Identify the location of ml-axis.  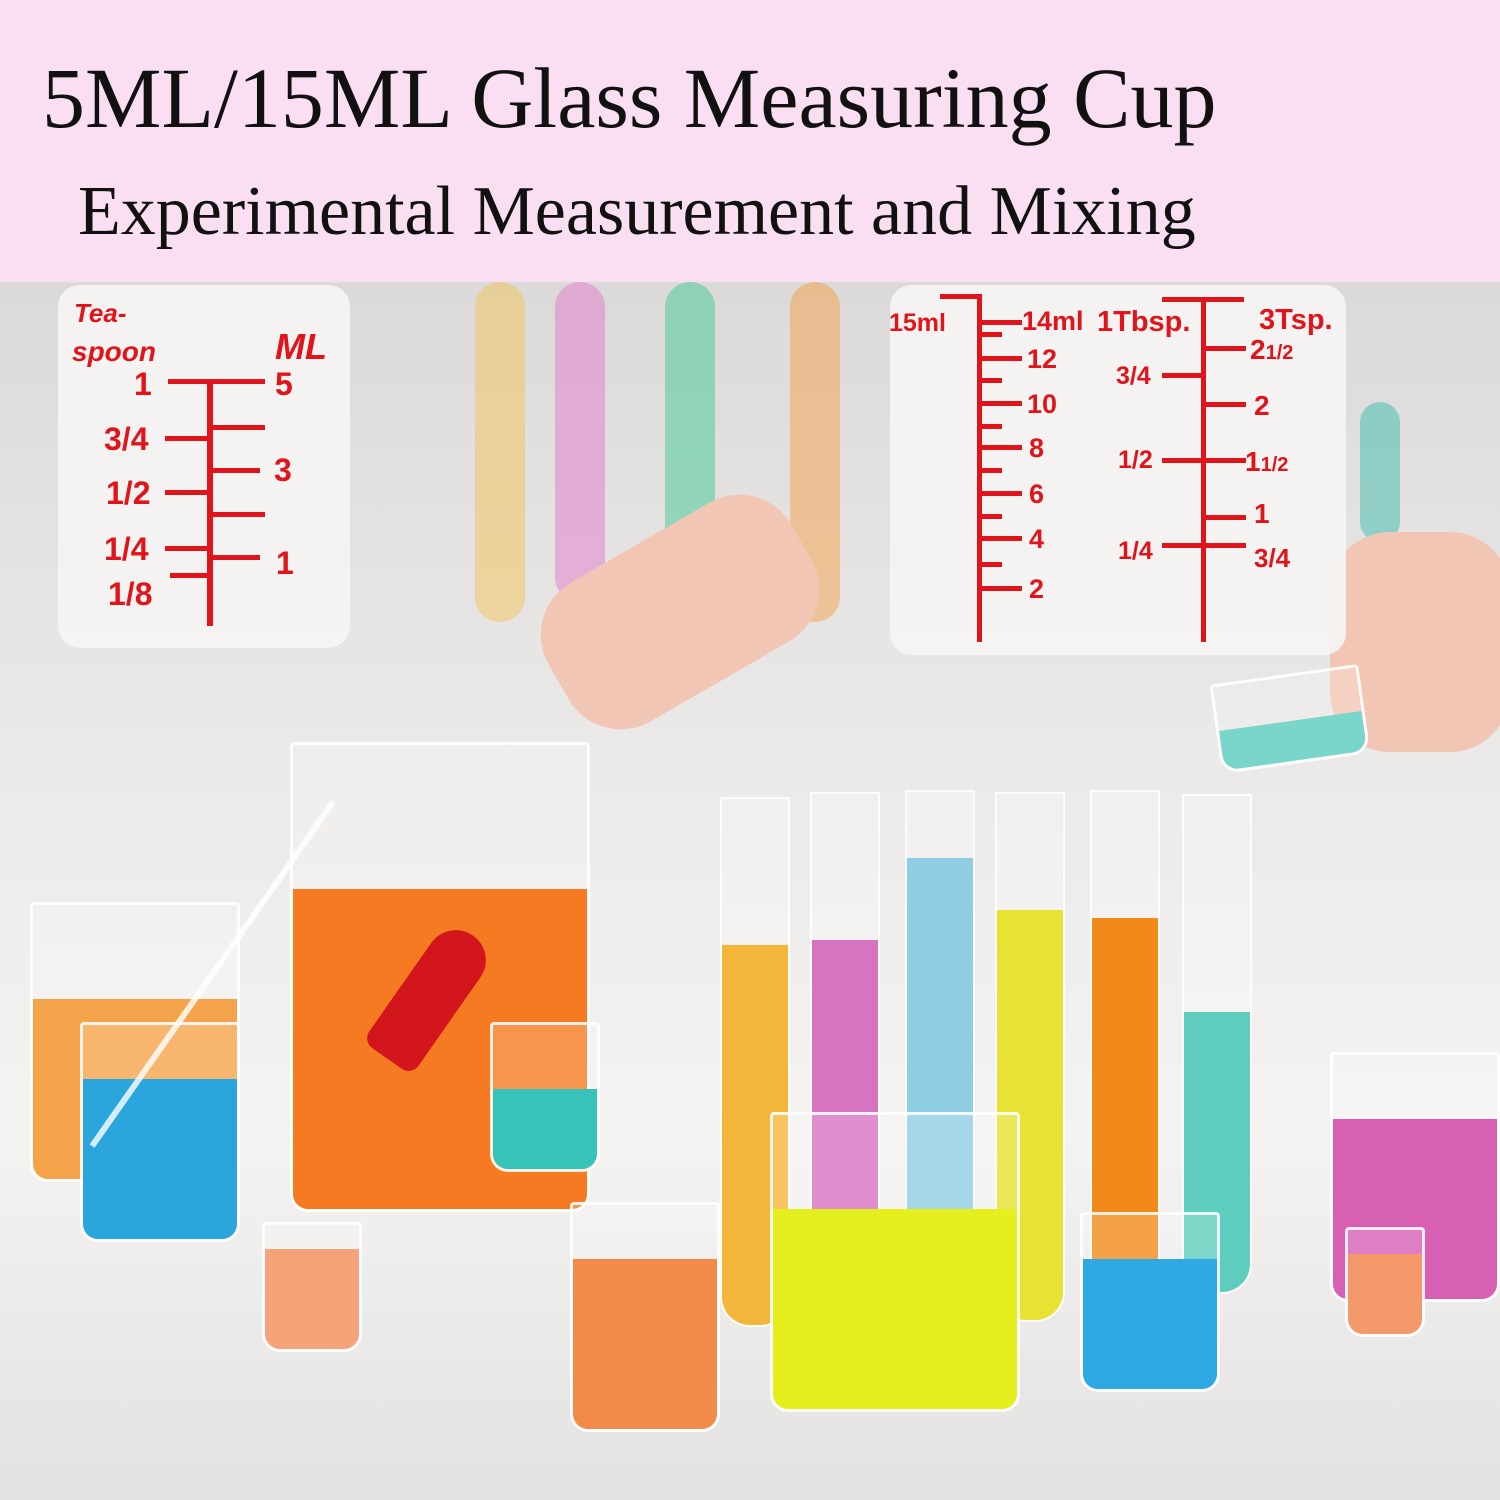
(979, 468).